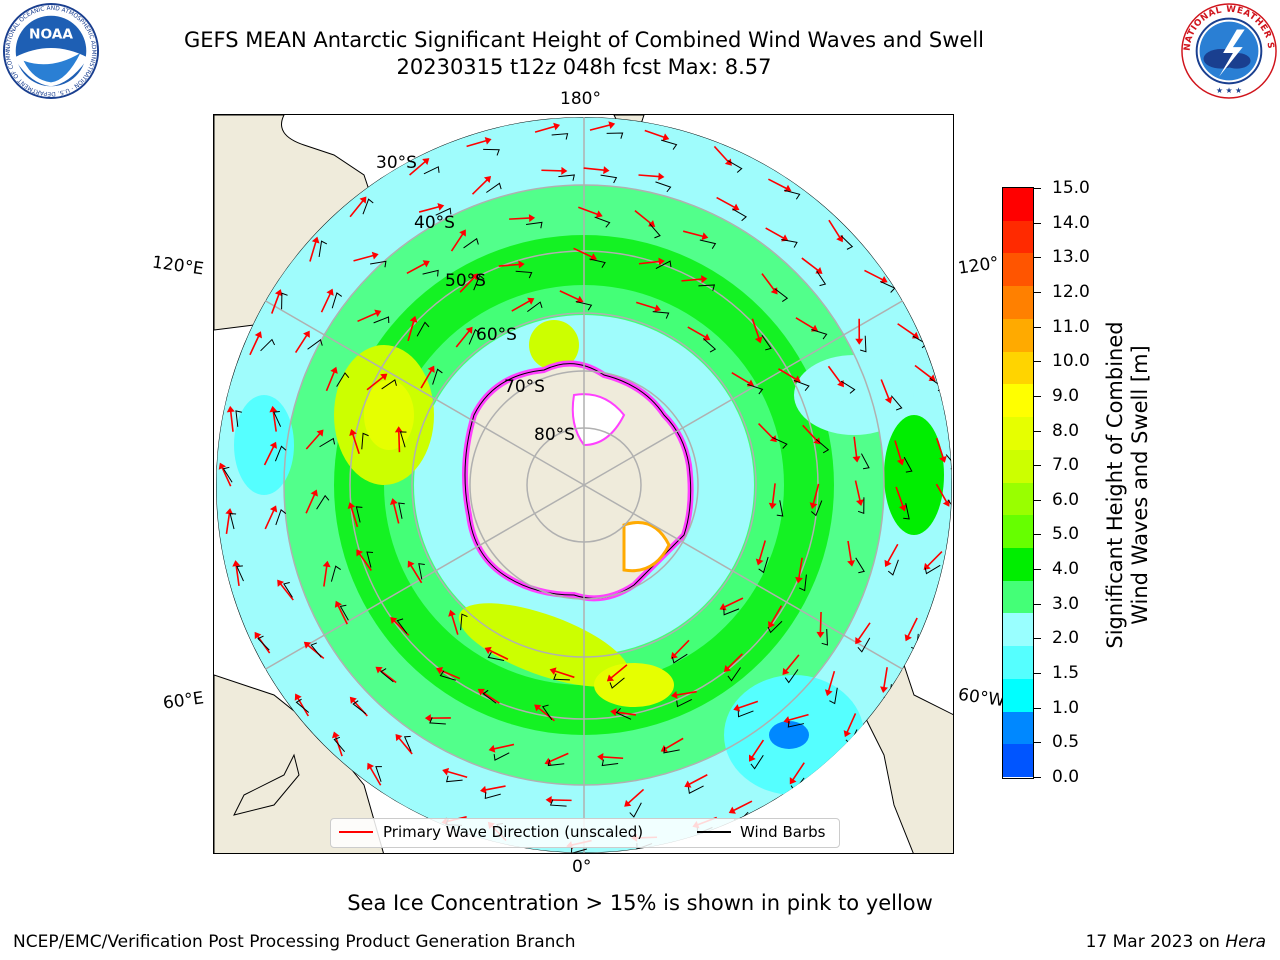  I want to click on colorbar, so click(1018, 483).